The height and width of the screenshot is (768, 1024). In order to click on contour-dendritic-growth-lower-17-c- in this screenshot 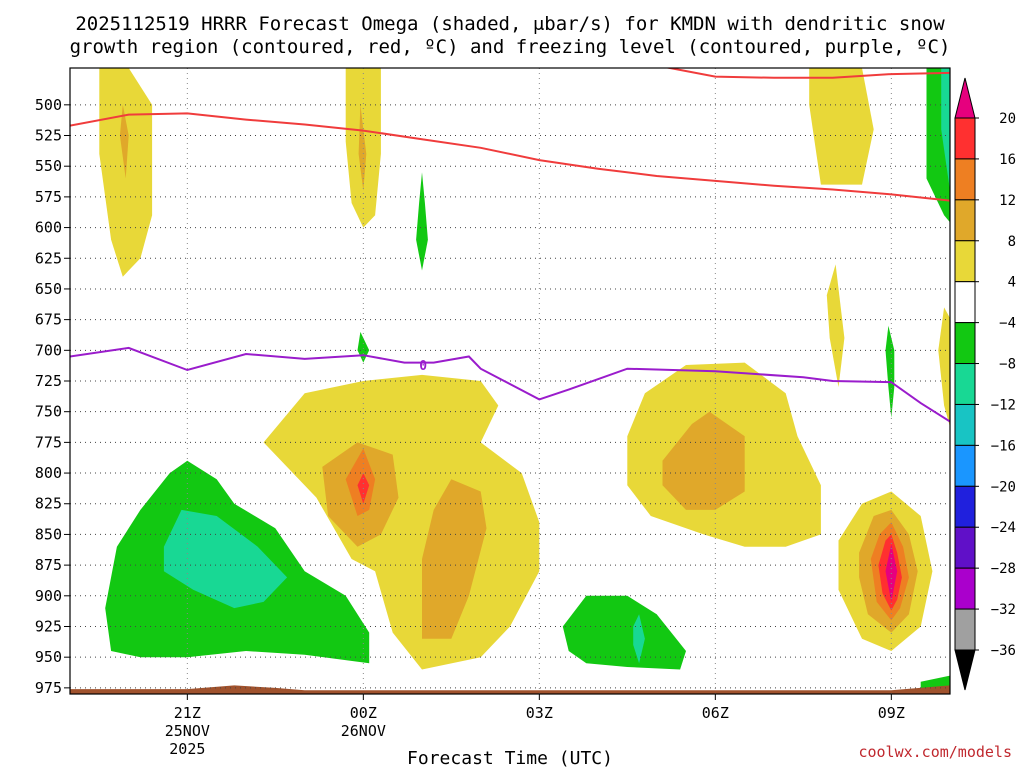, I will do `click(807, 73)`.